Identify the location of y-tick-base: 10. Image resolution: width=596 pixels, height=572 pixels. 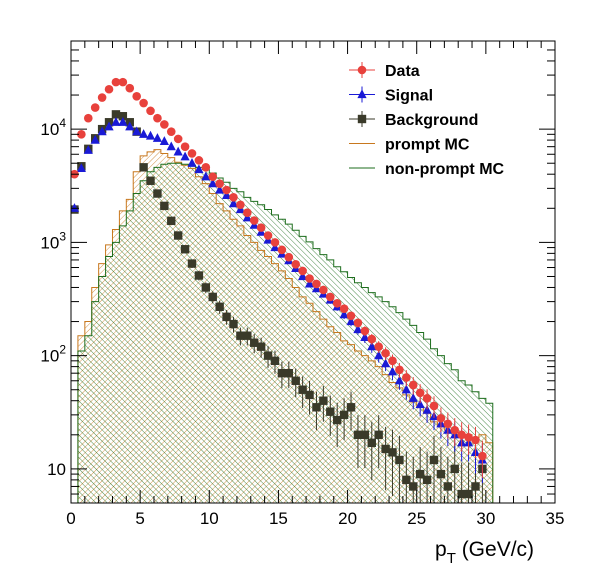
(49, 356).